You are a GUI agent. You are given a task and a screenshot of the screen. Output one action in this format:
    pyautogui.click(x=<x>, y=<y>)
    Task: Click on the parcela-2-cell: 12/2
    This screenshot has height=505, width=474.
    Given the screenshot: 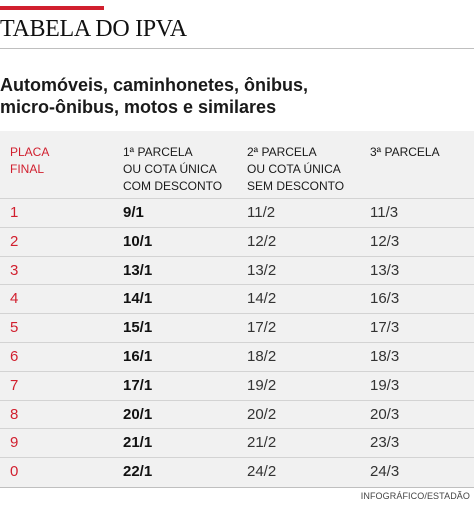 What is the action you would take?
    pyautogui.click(x=262, y=241)
    